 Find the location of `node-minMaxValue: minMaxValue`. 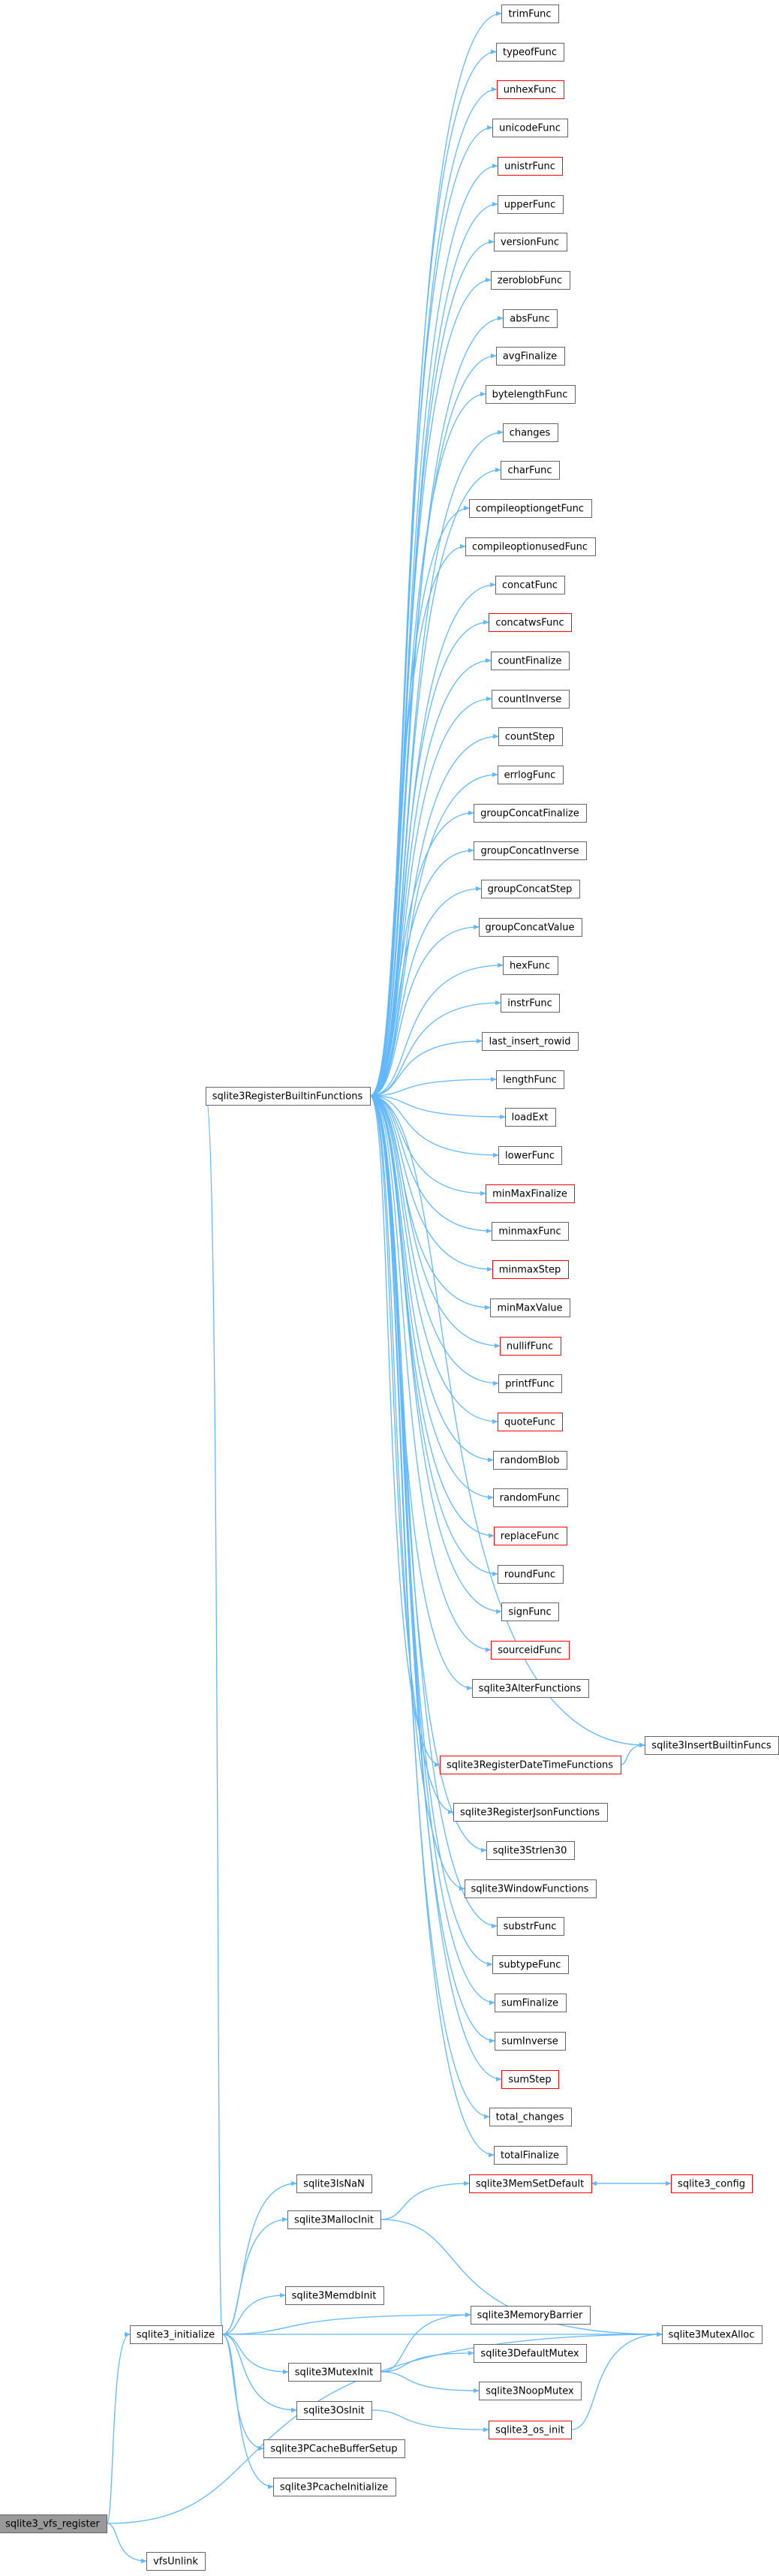

node-minMaxValue: minMaxValue is located at coordinates (530, 1308).